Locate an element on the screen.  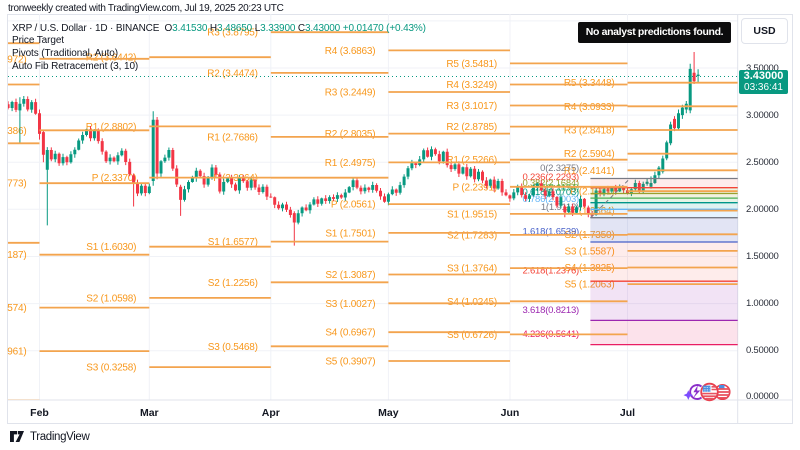
svg-text: S3 (0.5468) is located at coordinates (233, 347).